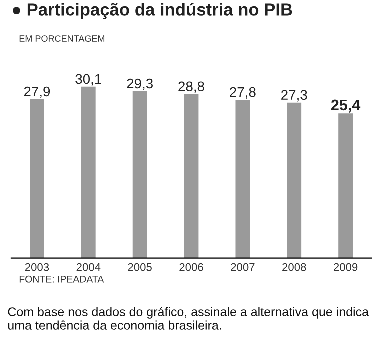 This screenshot has height=349, width=383. What do you see at coordinates (192, 267) in the screenshot?
I see `x-tick-label: 2006` at bounding box center [192, 267].